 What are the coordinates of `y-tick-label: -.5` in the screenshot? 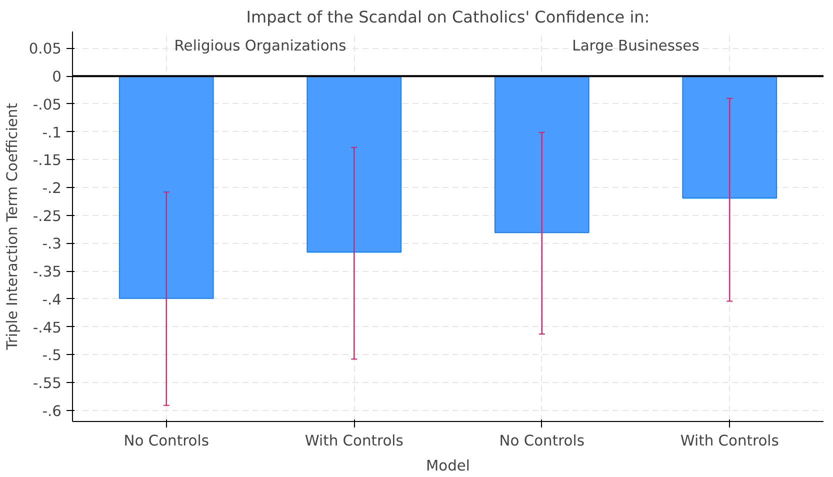 It's located at (52, 355).